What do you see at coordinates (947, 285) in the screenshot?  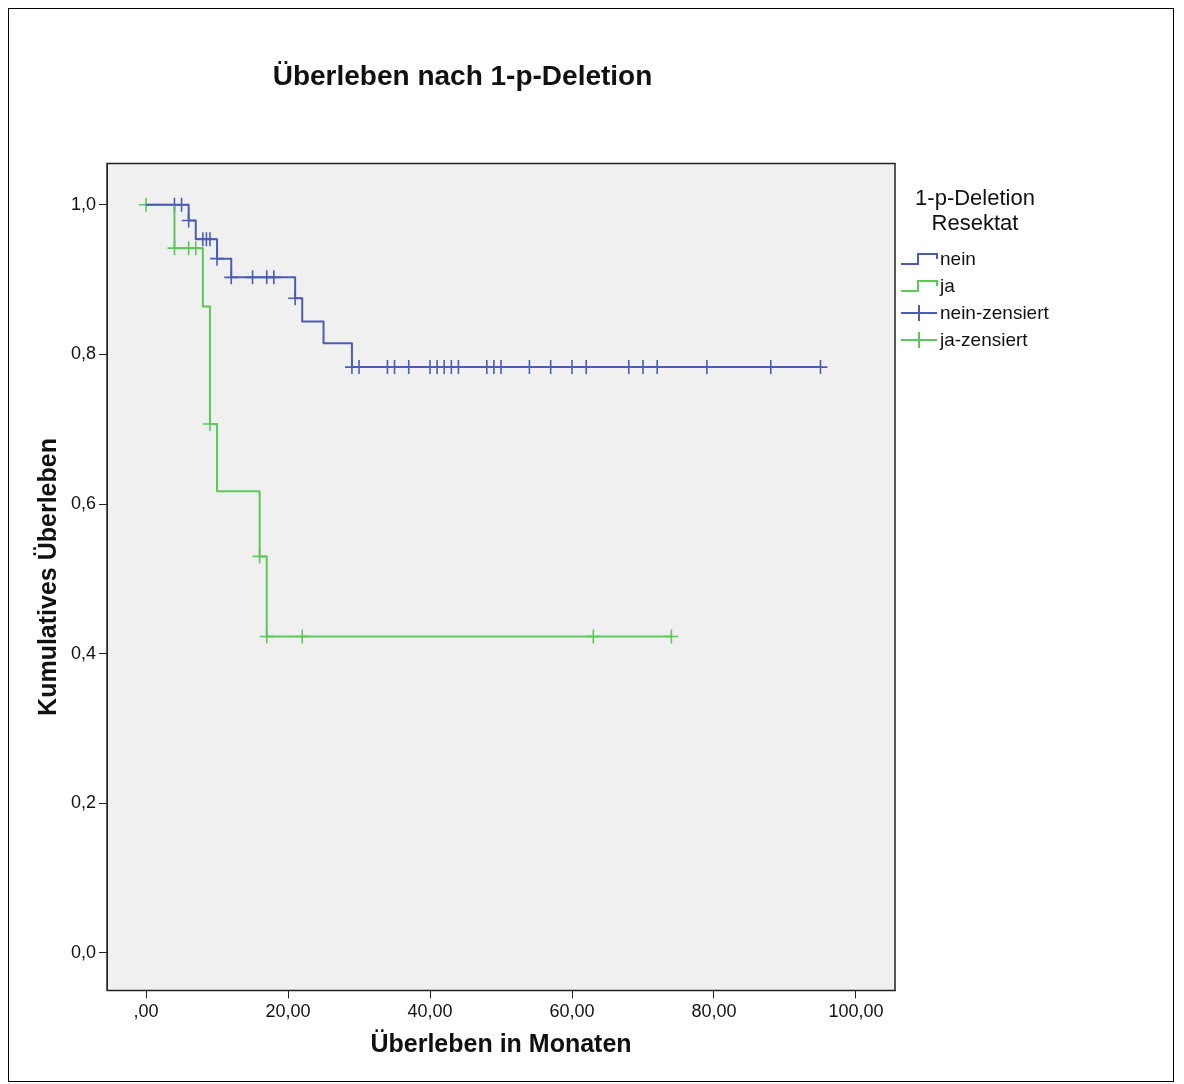 I see `legend-label: ja` at bounding box center [947, 285].